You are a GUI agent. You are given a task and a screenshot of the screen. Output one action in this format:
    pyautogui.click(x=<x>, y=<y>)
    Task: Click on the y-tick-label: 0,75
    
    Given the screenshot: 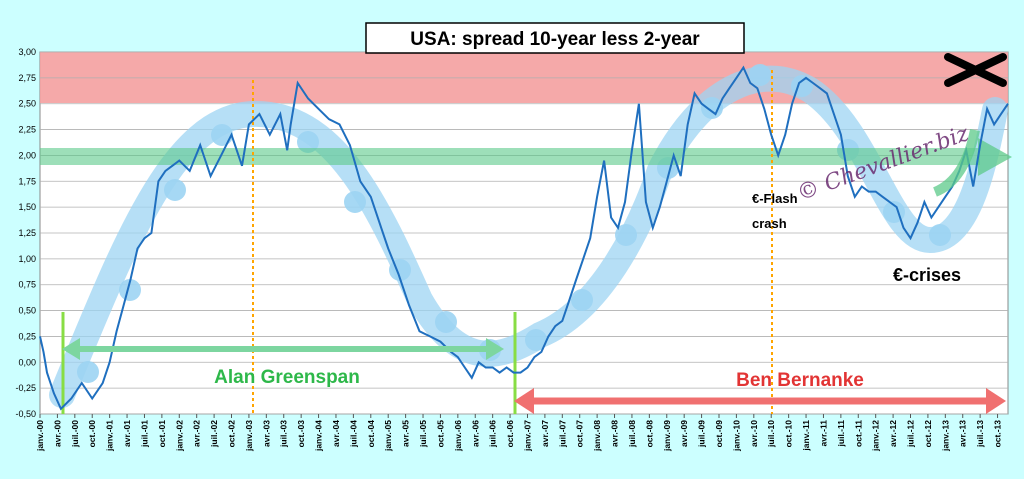 What is the action you would take?
    pyautogui.click(x=27, y=285)
    